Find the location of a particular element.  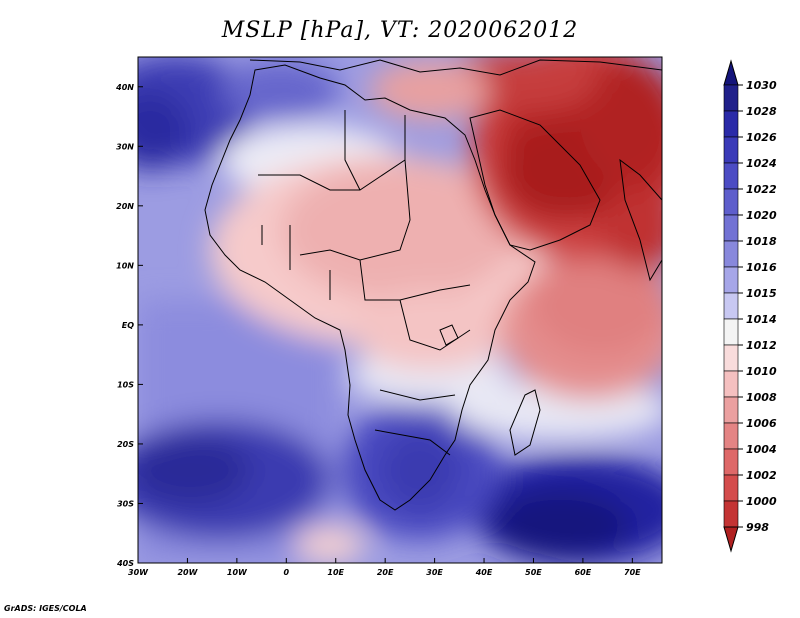

colorbar-label: 1020 is located at coordinates (761, 215).